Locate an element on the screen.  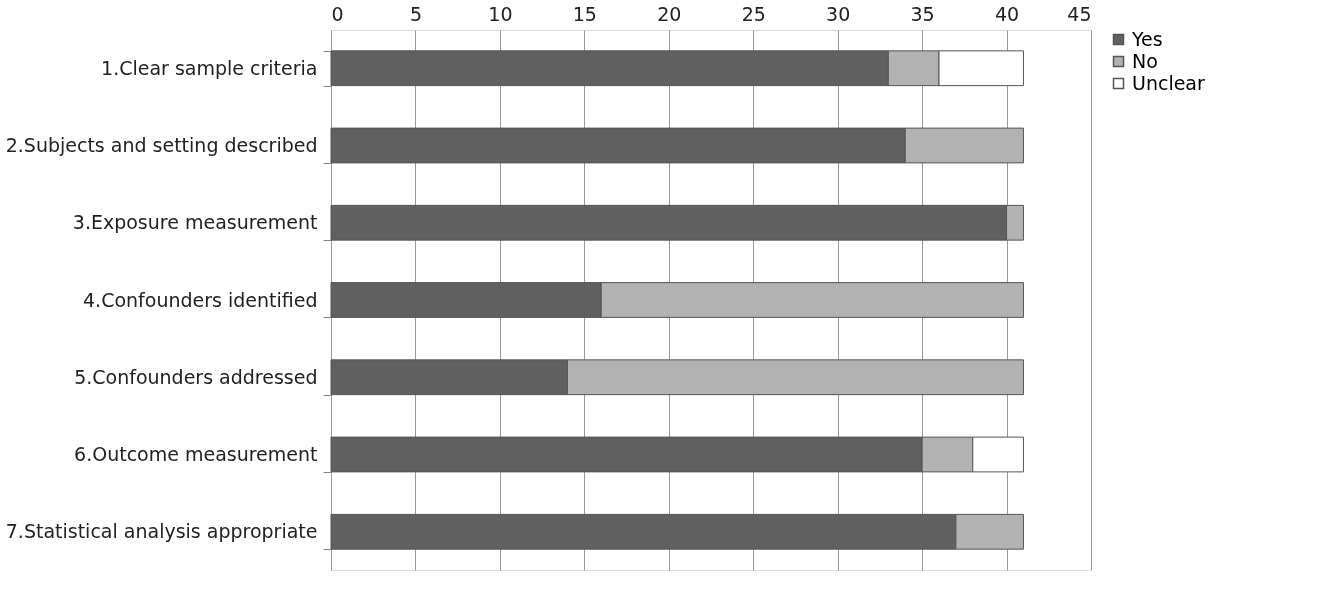
x-tick-label: 45 is located at coordinates (1079, 13).